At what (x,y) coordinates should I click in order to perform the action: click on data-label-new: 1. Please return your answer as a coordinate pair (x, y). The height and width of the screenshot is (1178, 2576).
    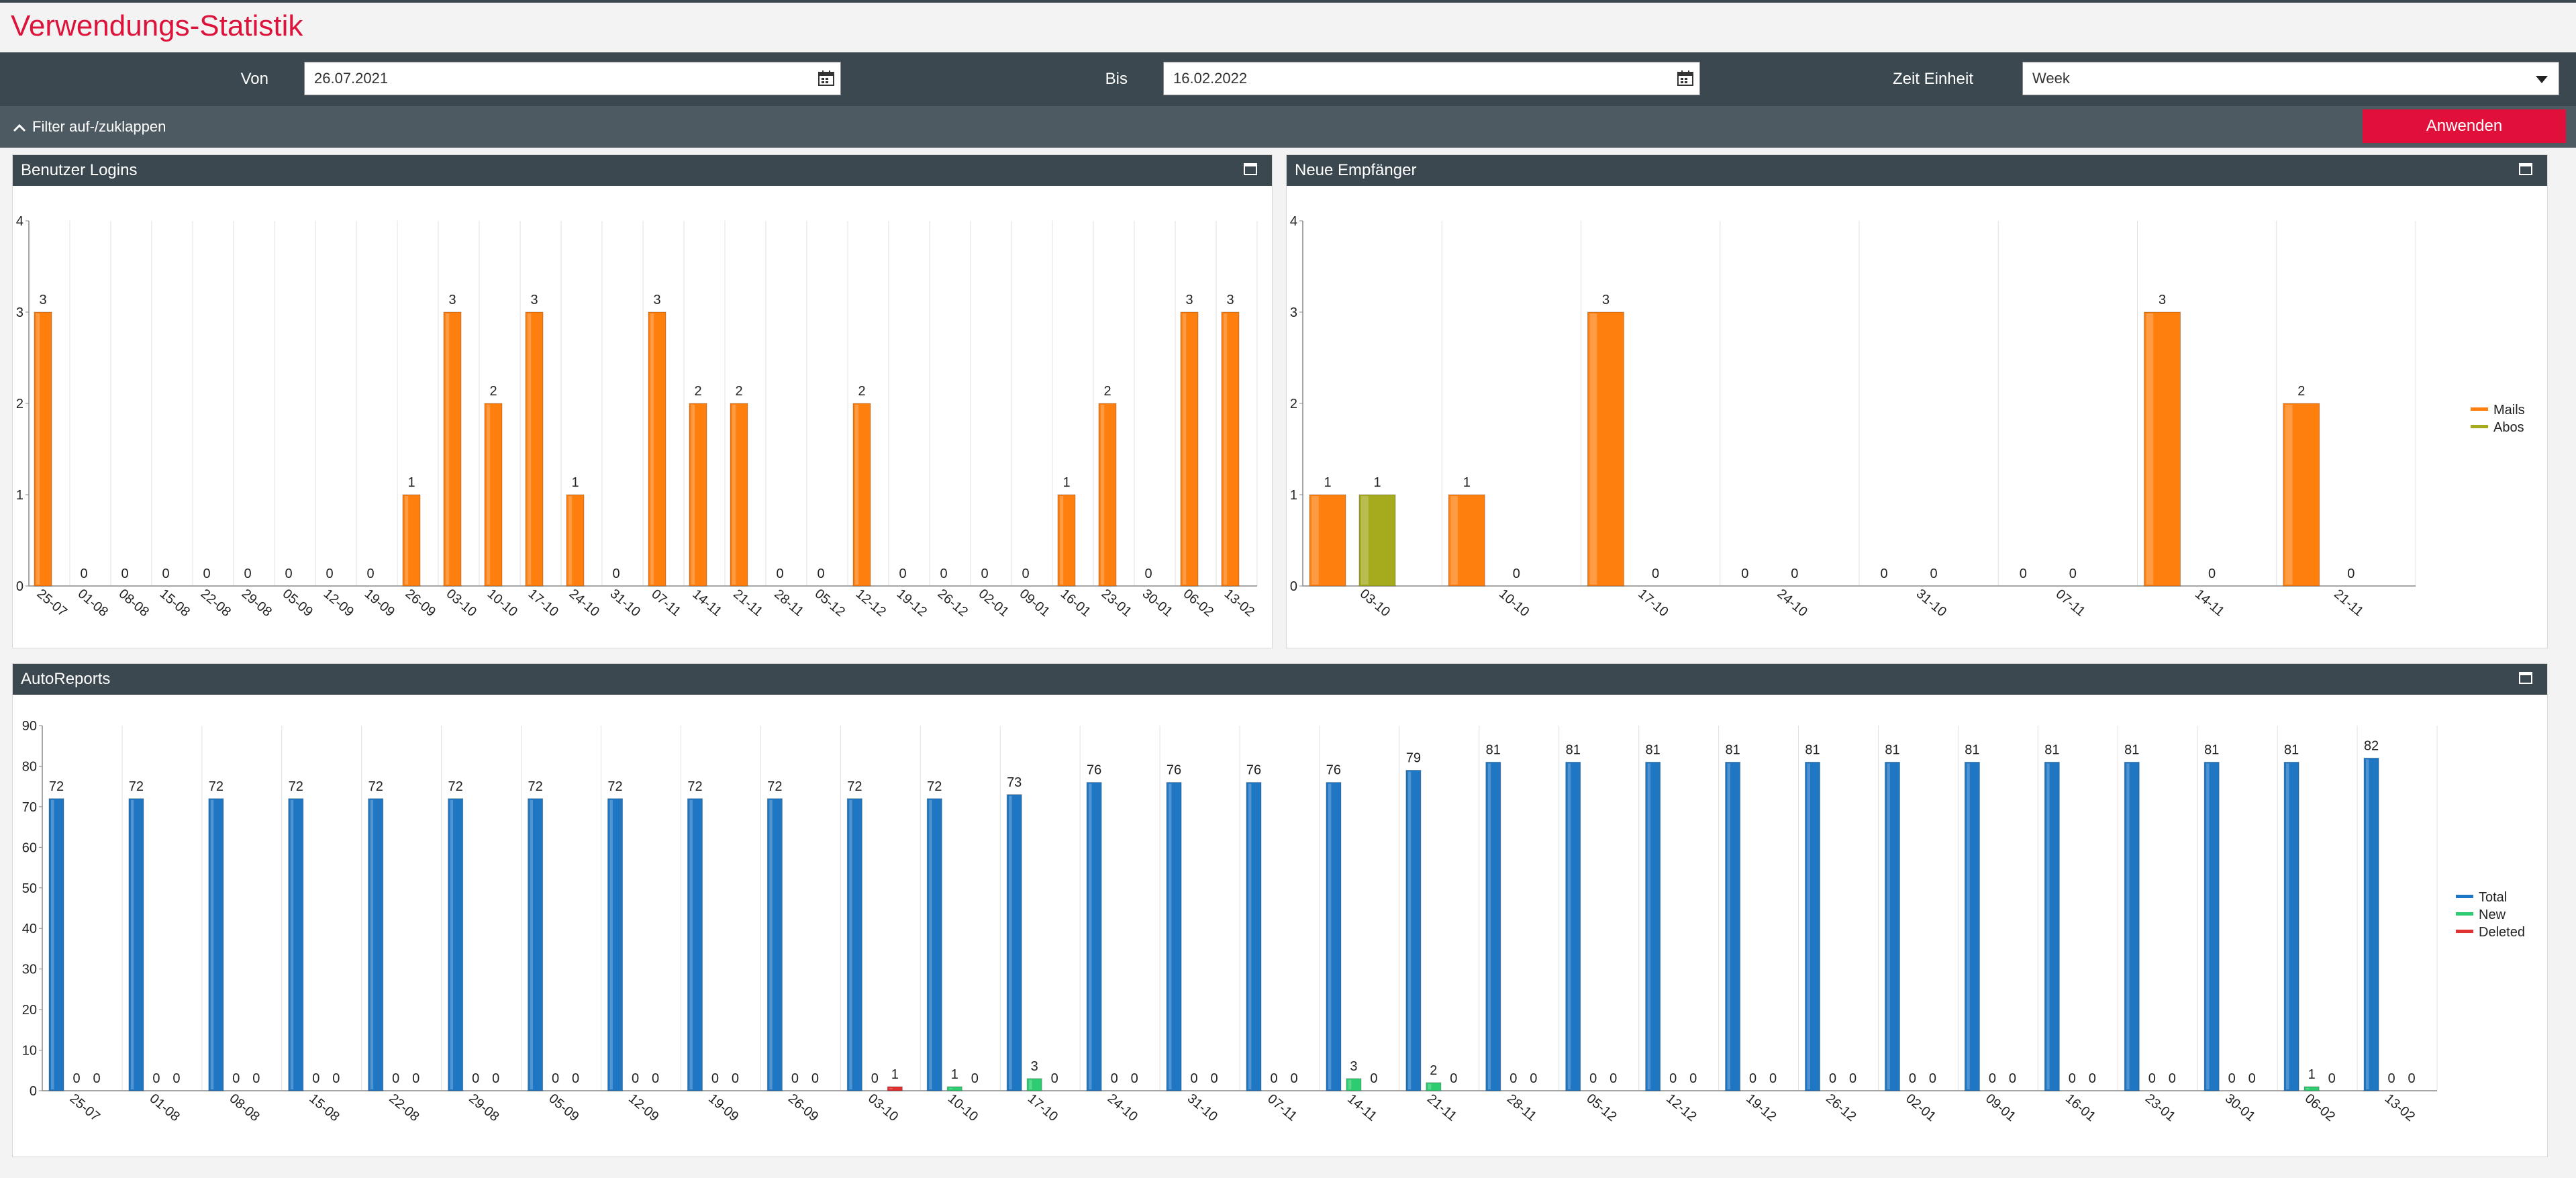
    Looking at the image, I should click on (2312, 1074).